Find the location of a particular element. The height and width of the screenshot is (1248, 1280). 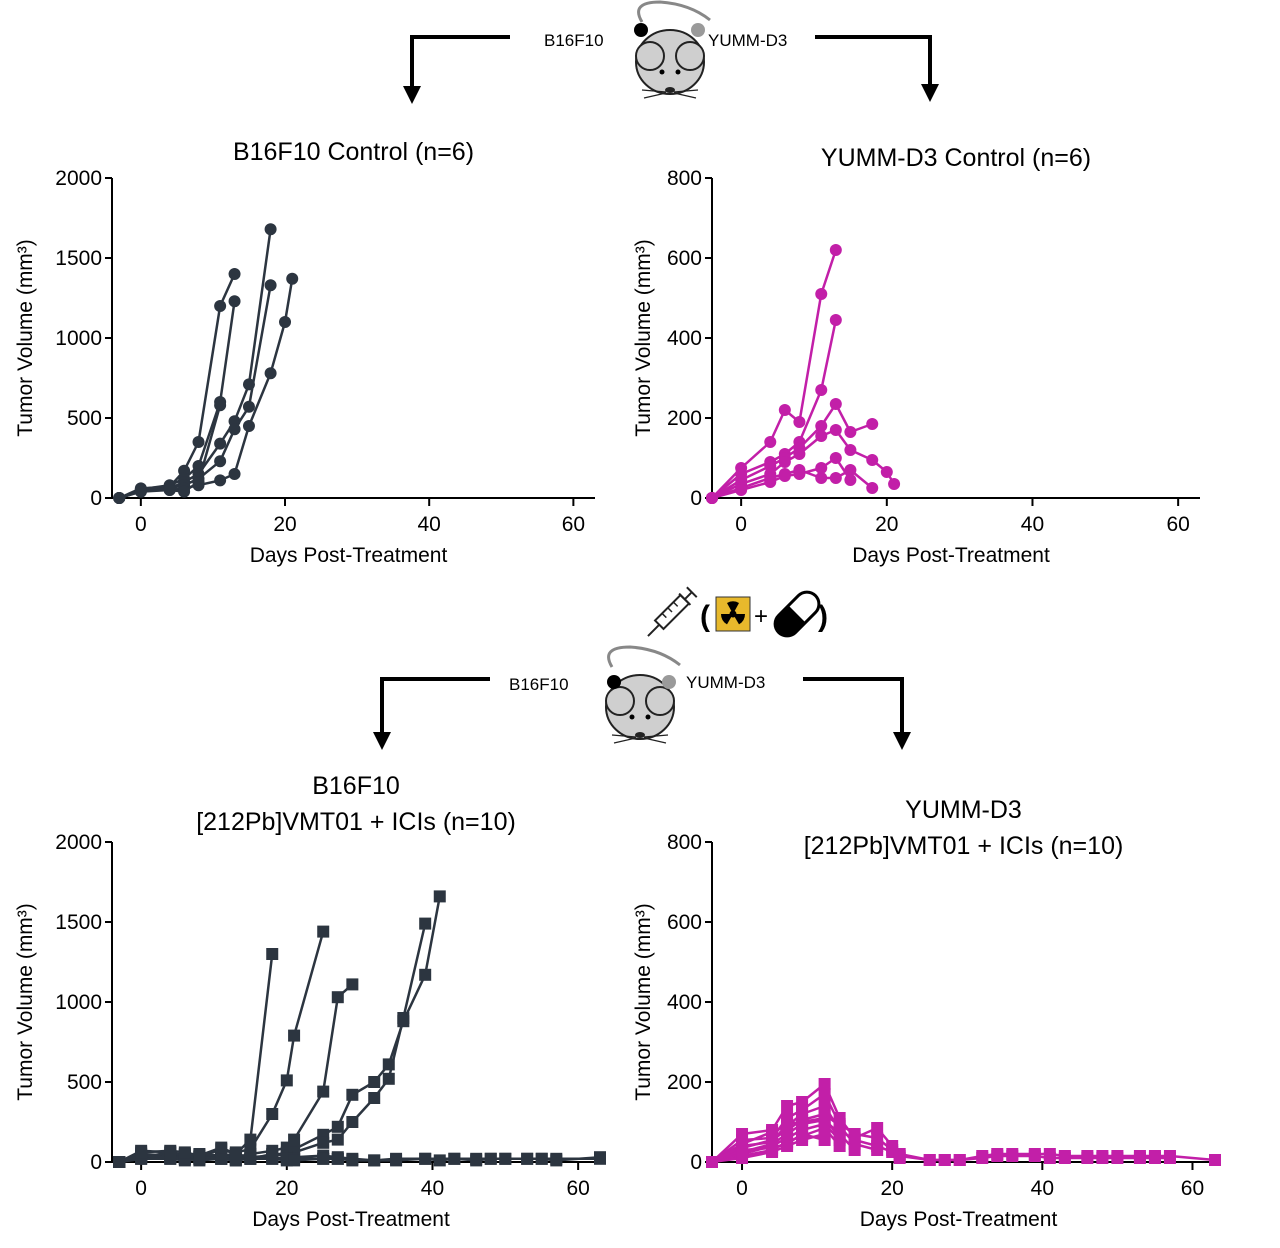

right-arrowhead is located at coordinates (930, 93).